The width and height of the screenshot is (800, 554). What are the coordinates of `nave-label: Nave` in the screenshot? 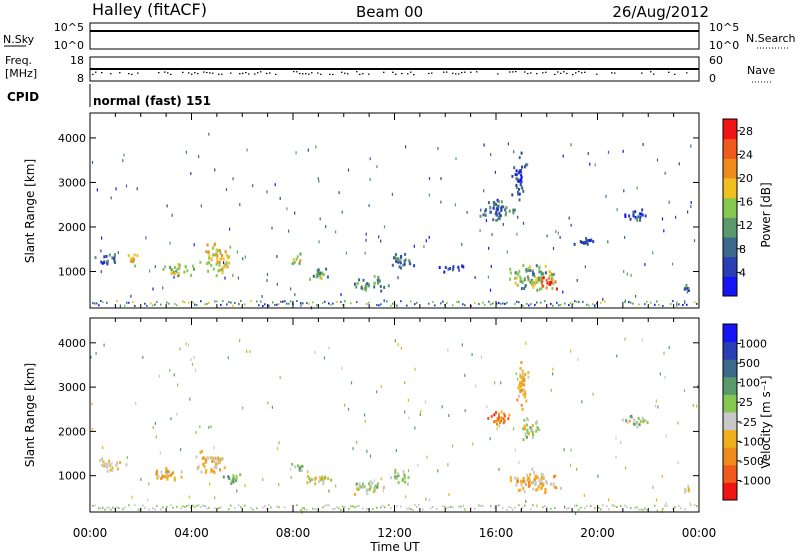 It's located at (761, 70).